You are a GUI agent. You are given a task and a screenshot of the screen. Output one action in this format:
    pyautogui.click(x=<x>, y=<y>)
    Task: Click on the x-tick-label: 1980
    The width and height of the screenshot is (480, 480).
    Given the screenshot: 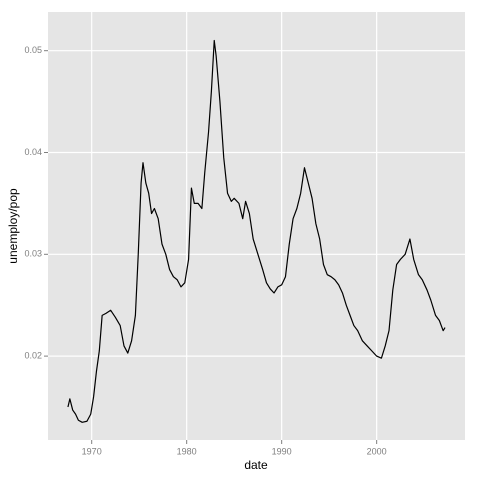 What is the action you would take?
    pyautogui.click(x=187, y=451)
    